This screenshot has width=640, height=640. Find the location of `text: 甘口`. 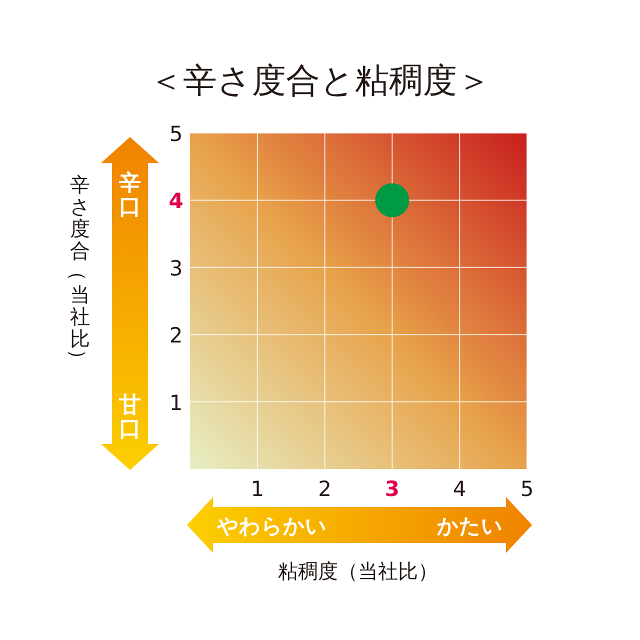

text: 甘口 is located at coordinates (129, 417).